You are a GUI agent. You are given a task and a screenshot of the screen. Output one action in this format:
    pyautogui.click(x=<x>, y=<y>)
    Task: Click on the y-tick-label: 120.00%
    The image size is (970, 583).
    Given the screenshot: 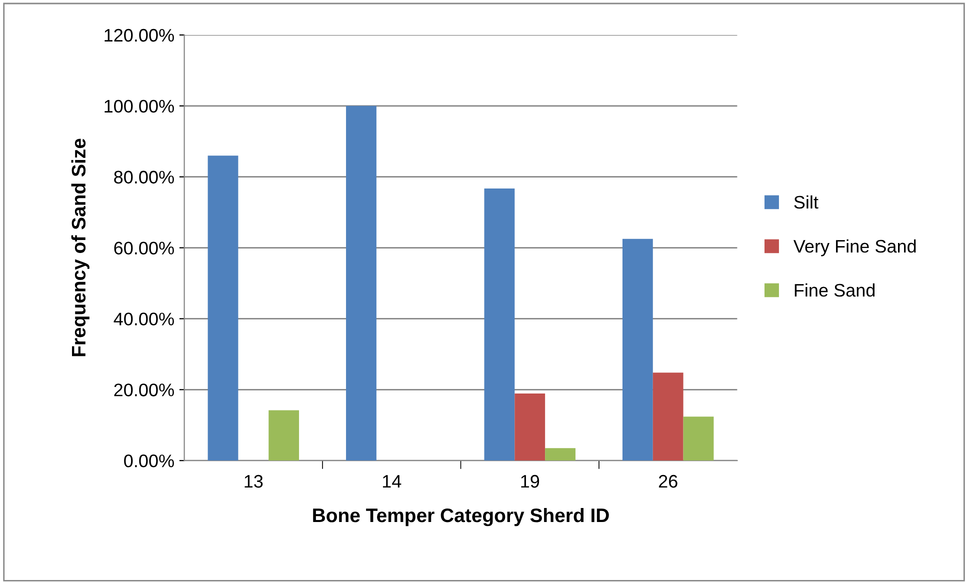 What is the action you would take?
    pyautogui.click(x=139, y=35)
    